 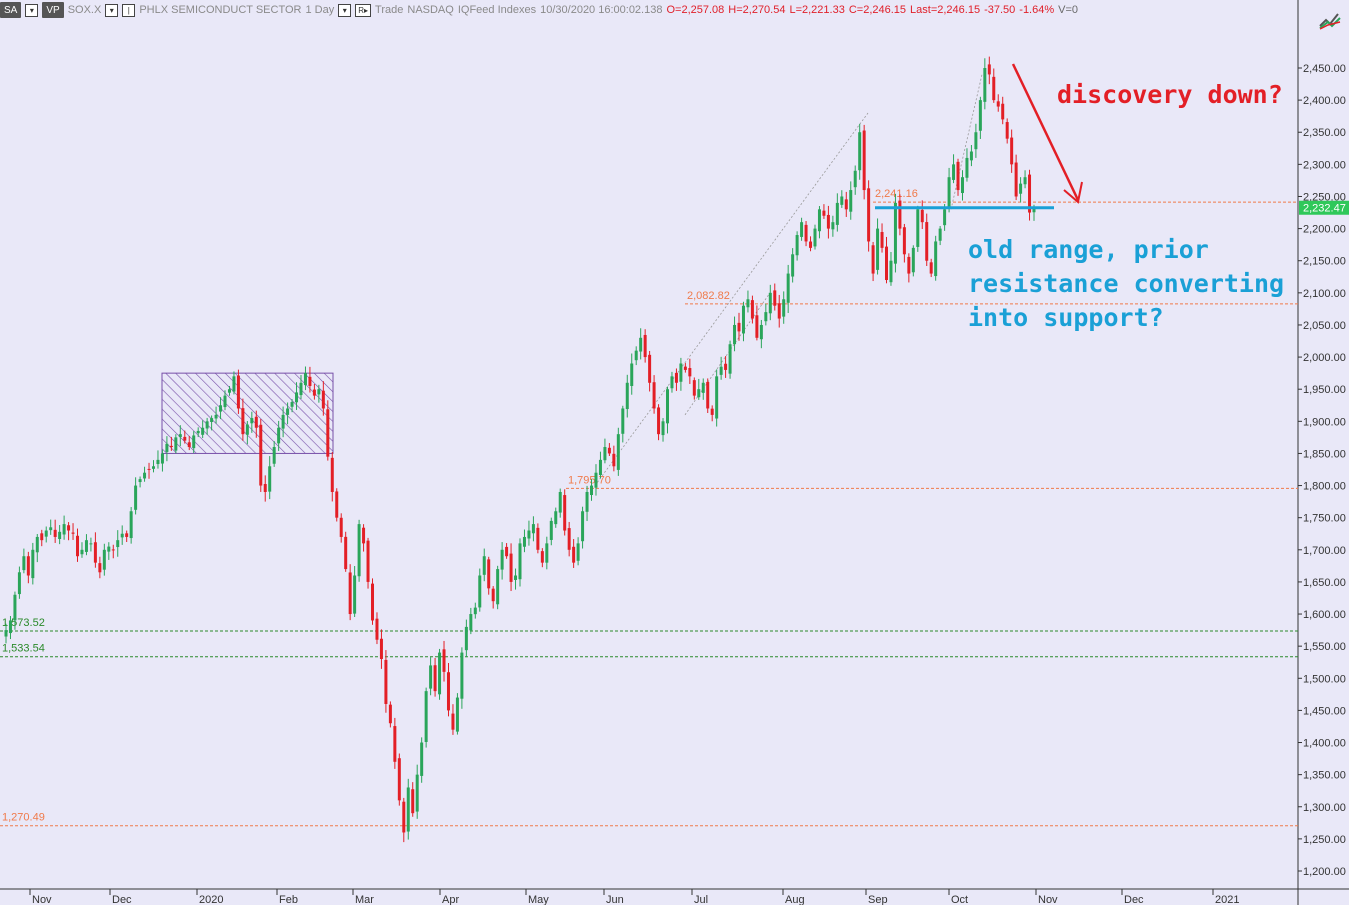 I want to click on symbol-label: SOX.X, so click(x=84, y=10).